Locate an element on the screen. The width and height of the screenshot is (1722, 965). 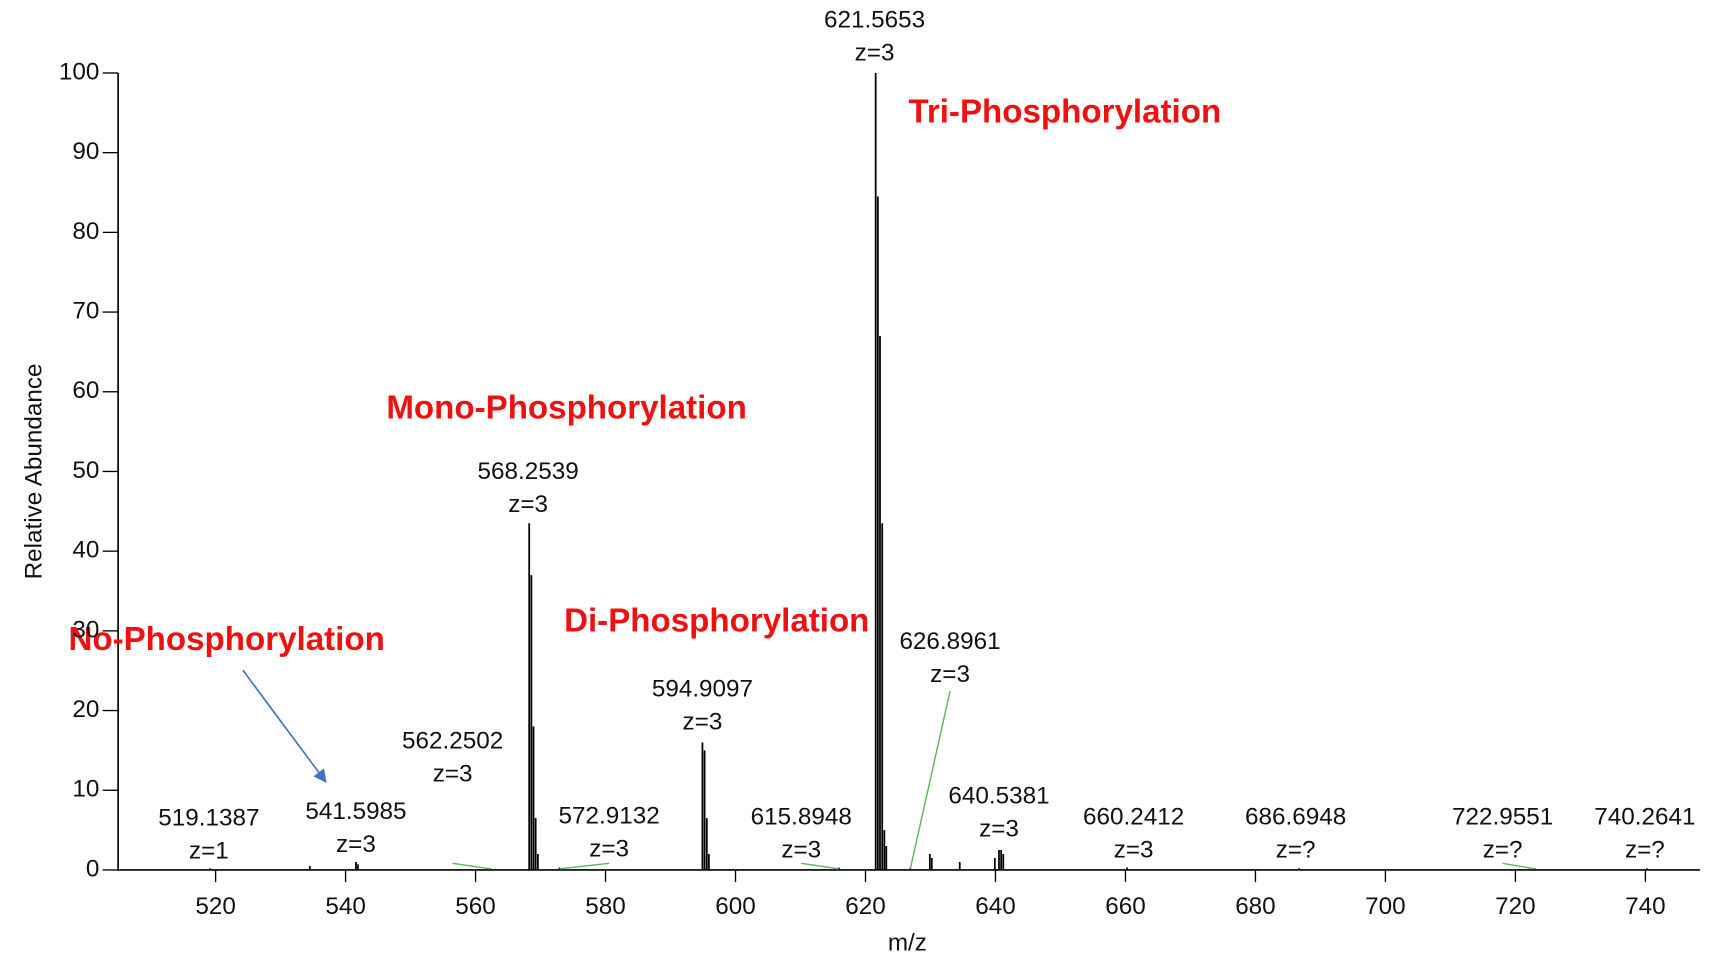
x-tick-label: 720 is located at coordinates (1515, 906).